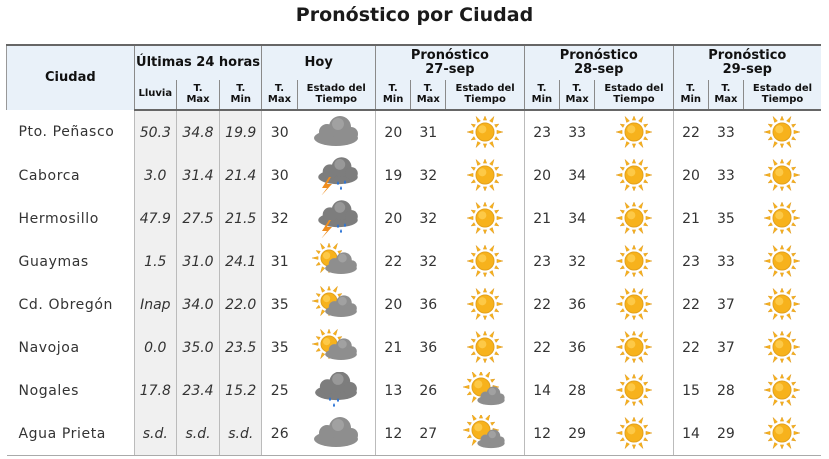 The width and height of the screenshot is (829, 459). I want to click on d2-tmin-value: 23, so click(541, 132).